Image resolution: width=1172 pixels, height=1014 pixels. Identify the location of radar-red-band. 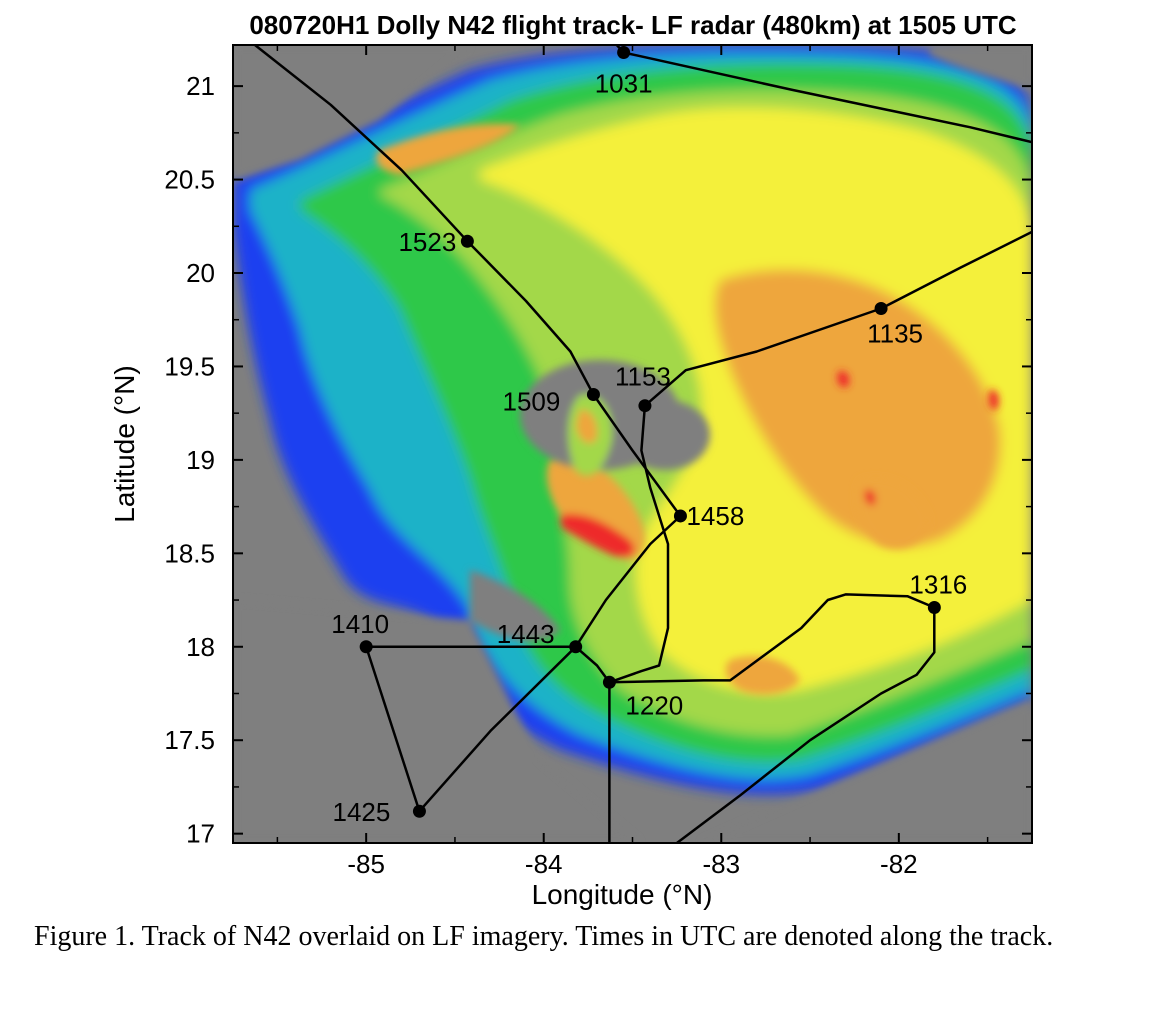
(597, 536).